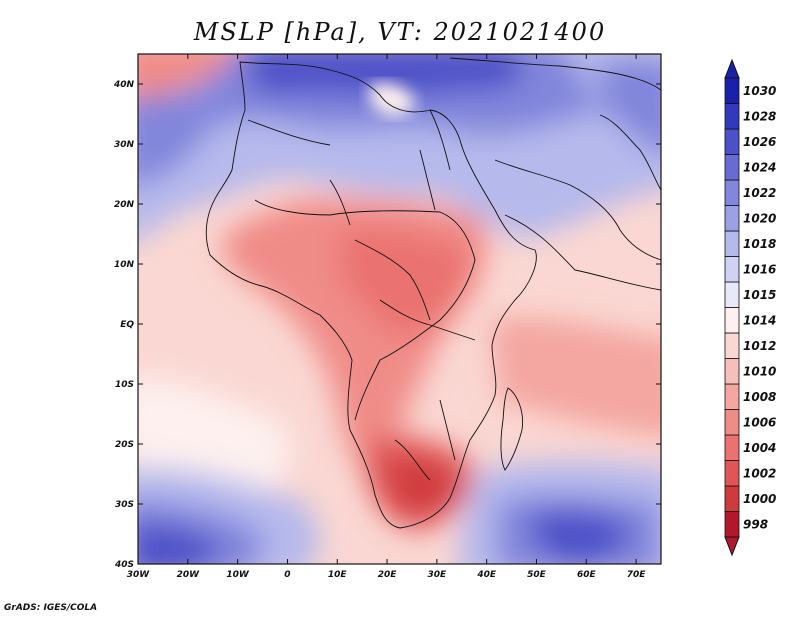 The height and width of the screenshot is (618, 800). What do you see at coordinates (732, 68) in the screenshot?
I see `colorbar-top-arrow` at bounding box center [732, 68].